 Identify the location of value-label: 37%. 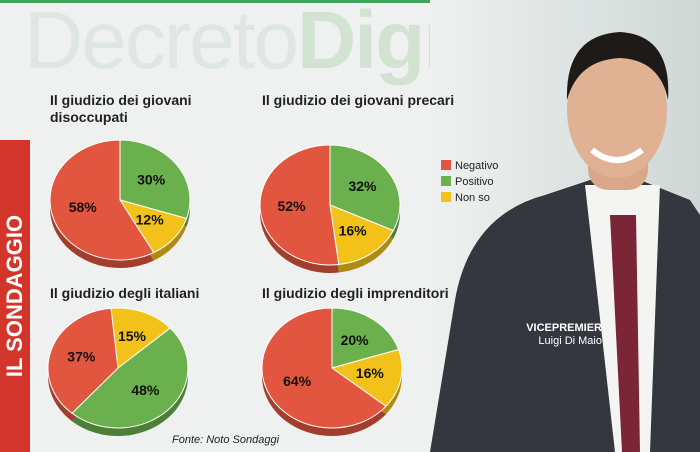
(81, 357).